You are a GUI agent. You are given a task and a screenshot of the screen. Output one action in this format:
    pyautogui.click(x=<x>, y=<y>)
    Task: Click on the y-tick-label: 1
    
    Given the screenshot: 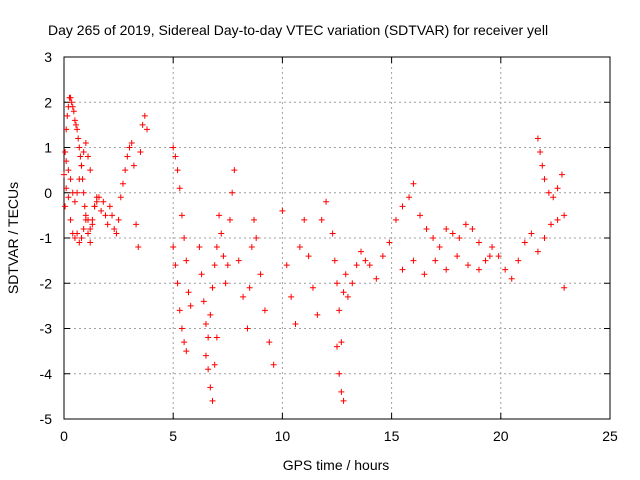 What is the action you would take?
    pyautogui.click(x=48, y=148)
    